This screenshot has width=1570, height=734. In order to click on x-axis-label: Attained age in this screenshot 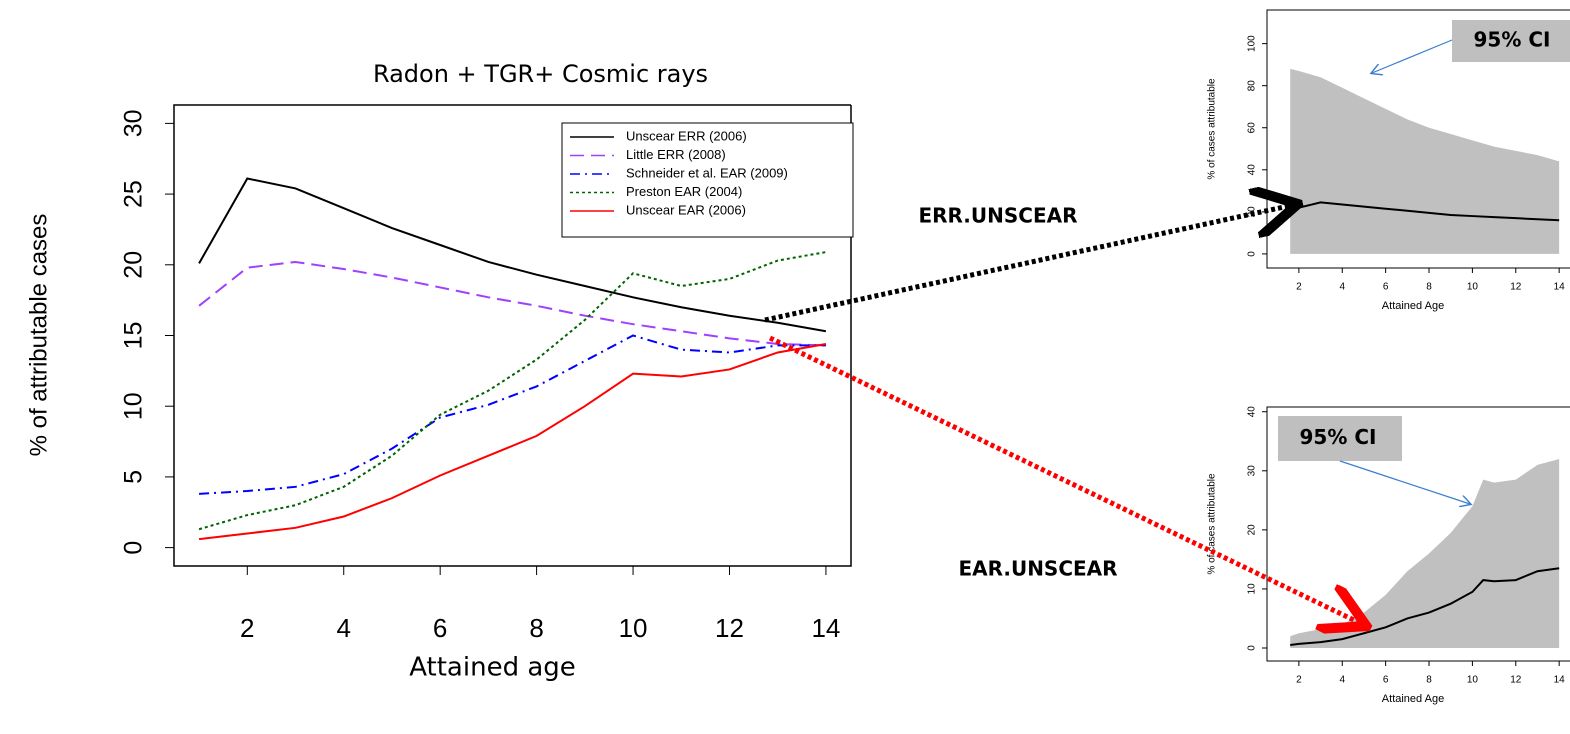, I will do `click(492, 668)`.